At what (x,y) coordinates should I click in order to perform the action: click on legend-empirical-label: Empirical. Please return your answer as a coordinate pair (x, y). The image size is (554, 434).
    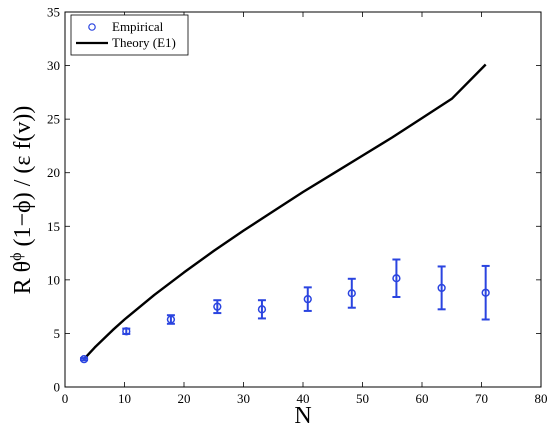
    Looking at the image, I should click on (138, 26).